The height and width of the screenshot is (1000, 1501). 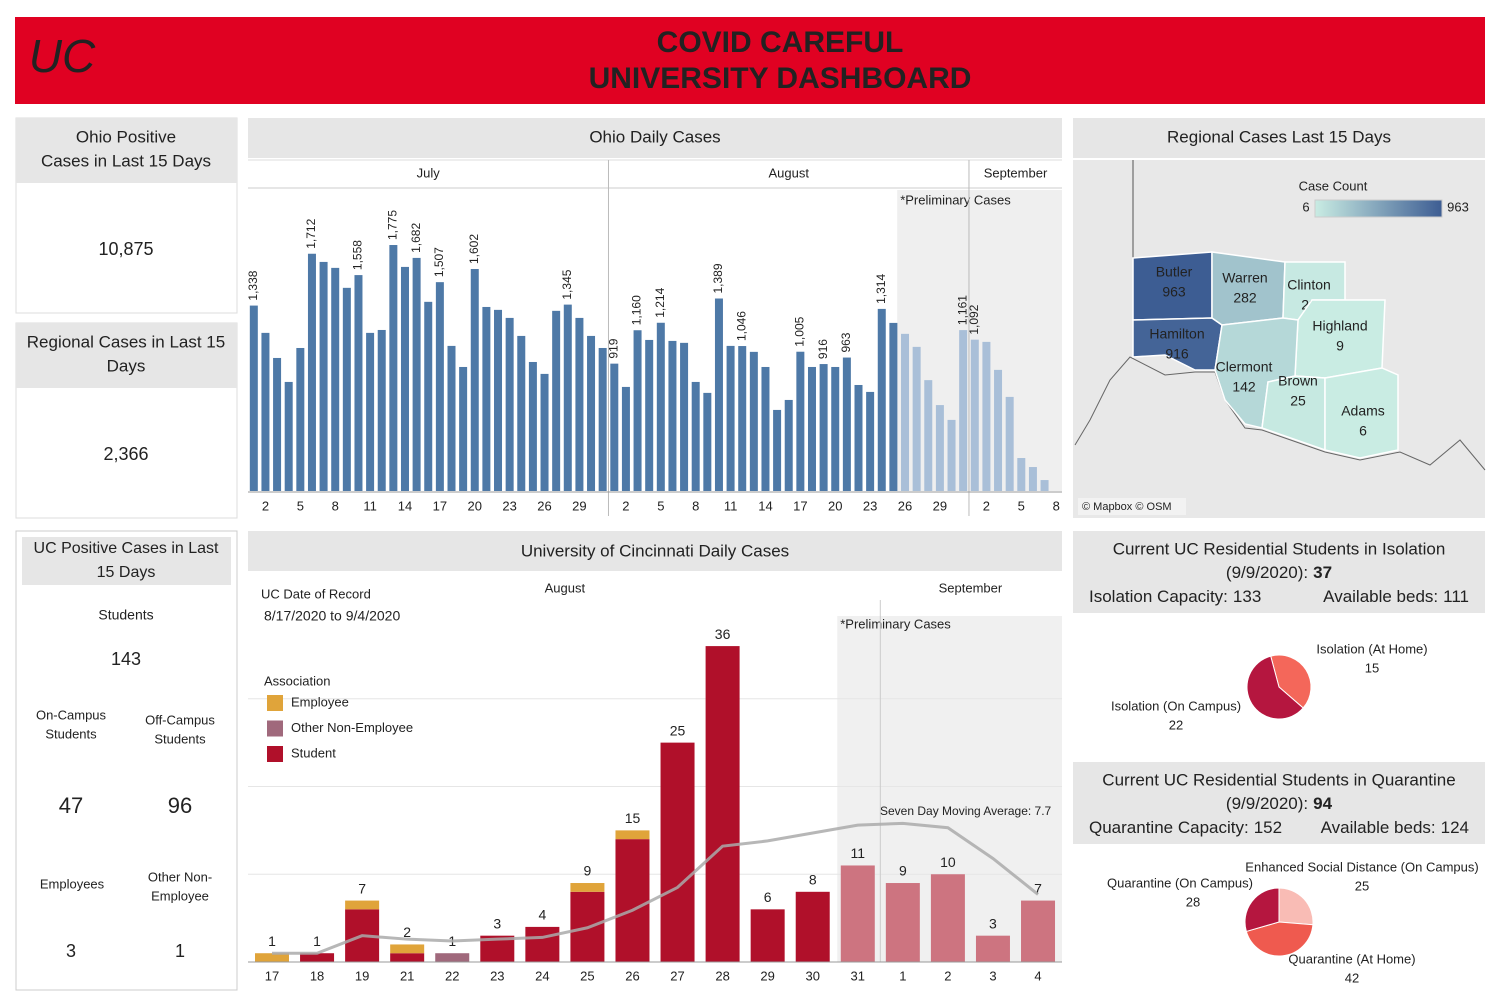 What do you see at coordinates (813, 880) in the screenshot?
I see `total-label: 8` at bounding box center [813, 880].